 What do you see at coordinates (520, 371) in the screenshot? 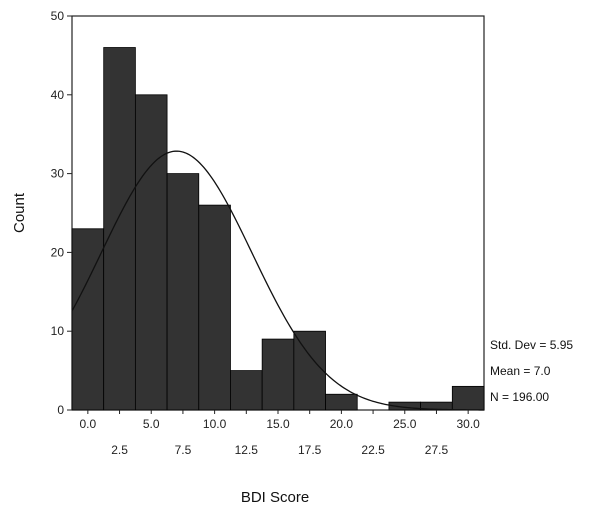
I see `stat-mean: Mean = 7.0` at bounding box center [520, 371].